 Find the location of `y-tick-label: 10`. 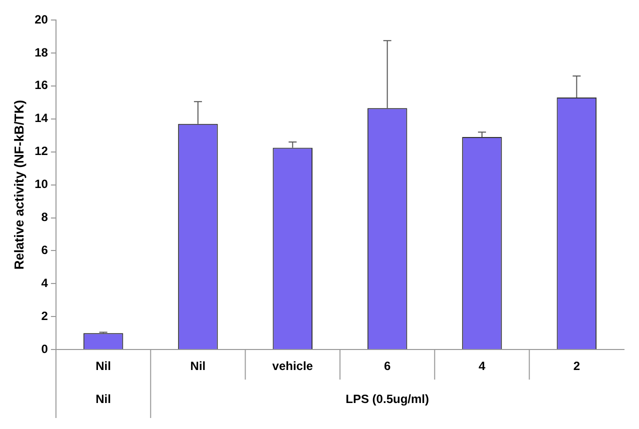

y-tick-label: 10 is located at coordinates (41, 184).